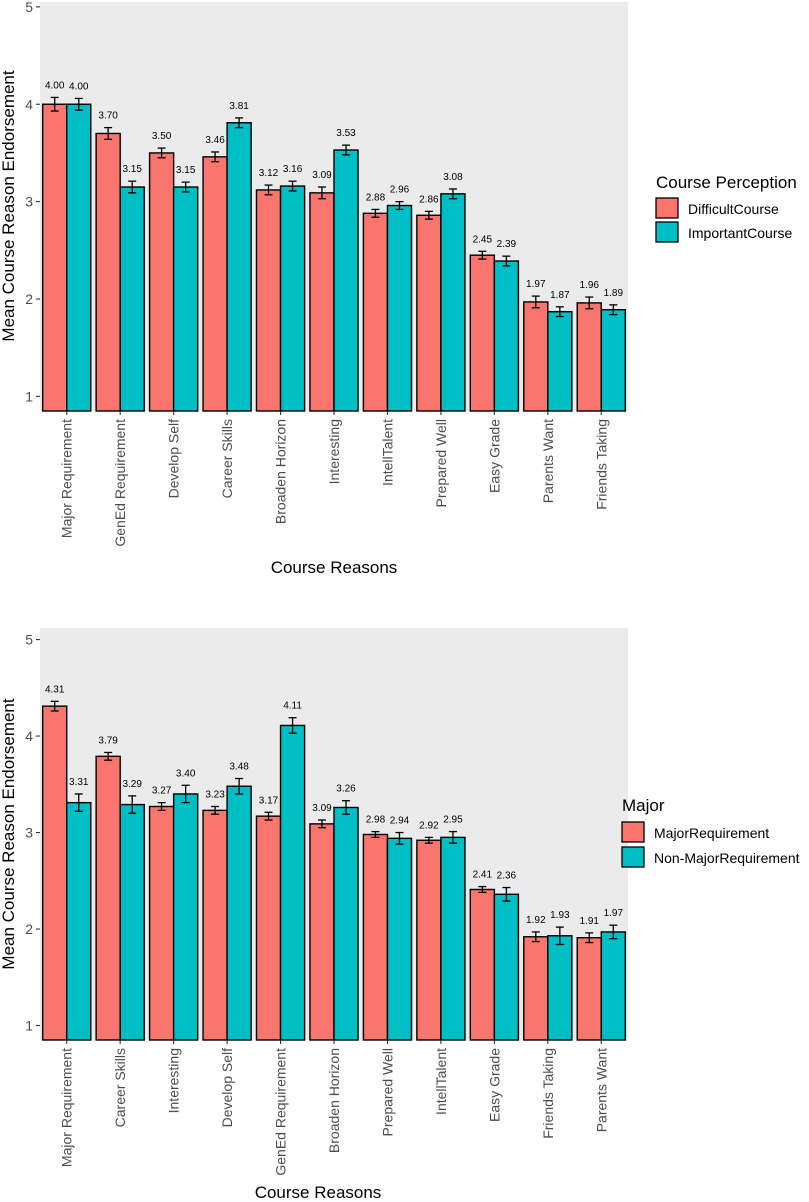 The image size is (809, 1202). Describe the element at coordinates (32, 202) in the screenshot. I see `y-axis: 1 2 3 4 5` at that location.